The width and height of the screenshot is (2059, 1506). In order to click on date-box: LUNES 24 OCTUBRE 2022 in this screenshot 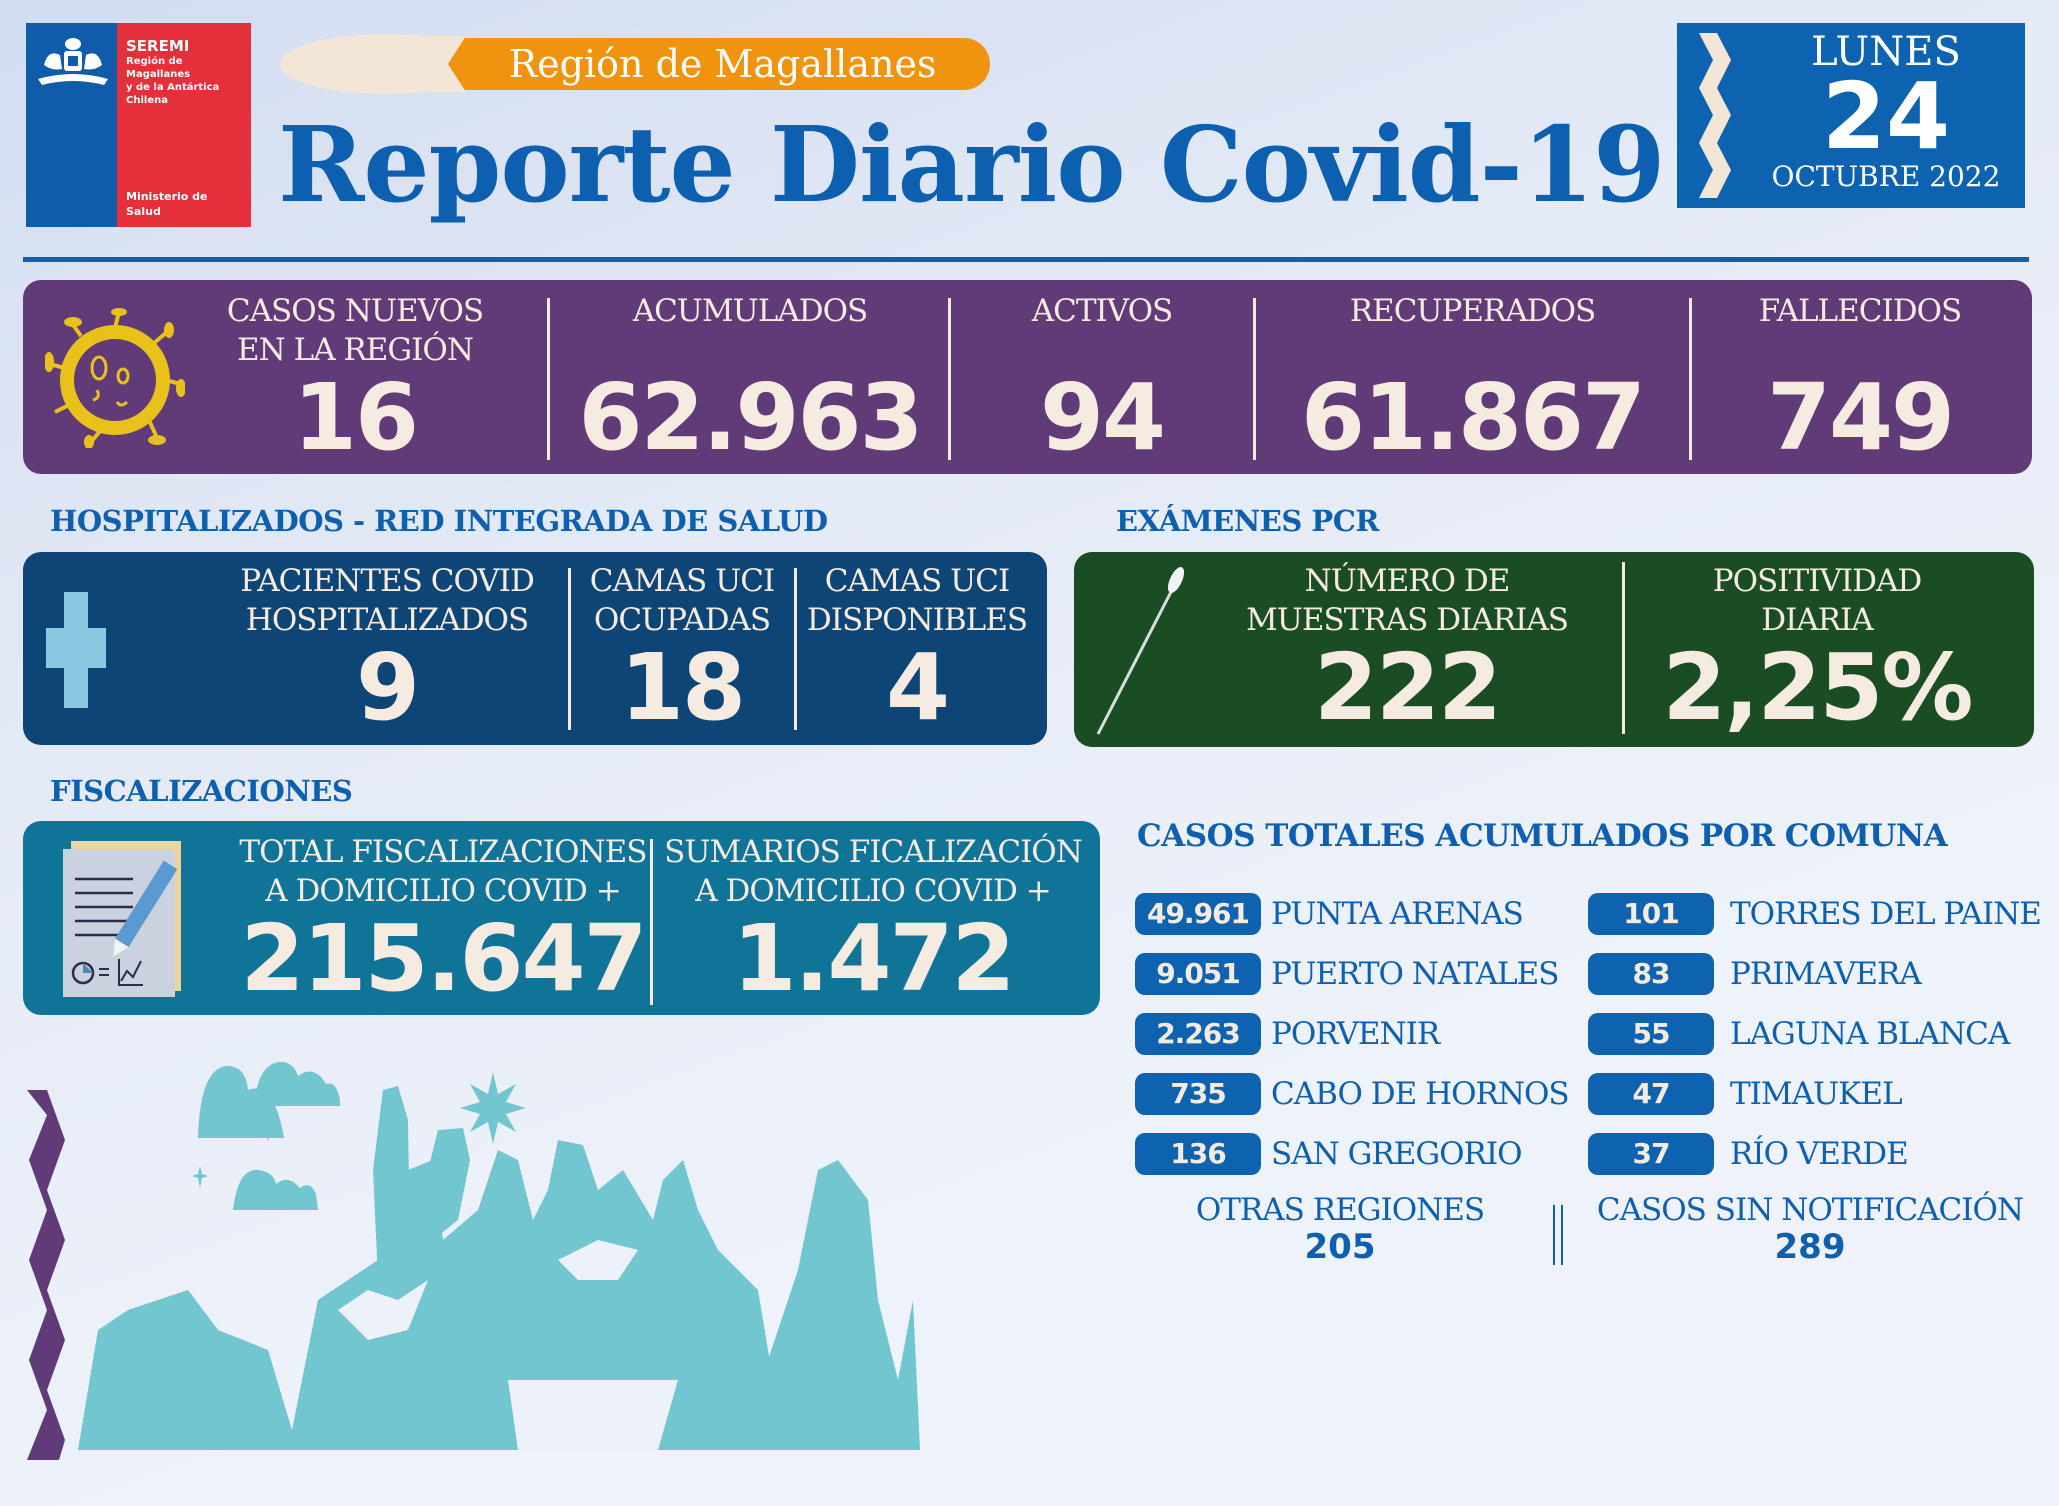, I will do `click(1851, 115)`.